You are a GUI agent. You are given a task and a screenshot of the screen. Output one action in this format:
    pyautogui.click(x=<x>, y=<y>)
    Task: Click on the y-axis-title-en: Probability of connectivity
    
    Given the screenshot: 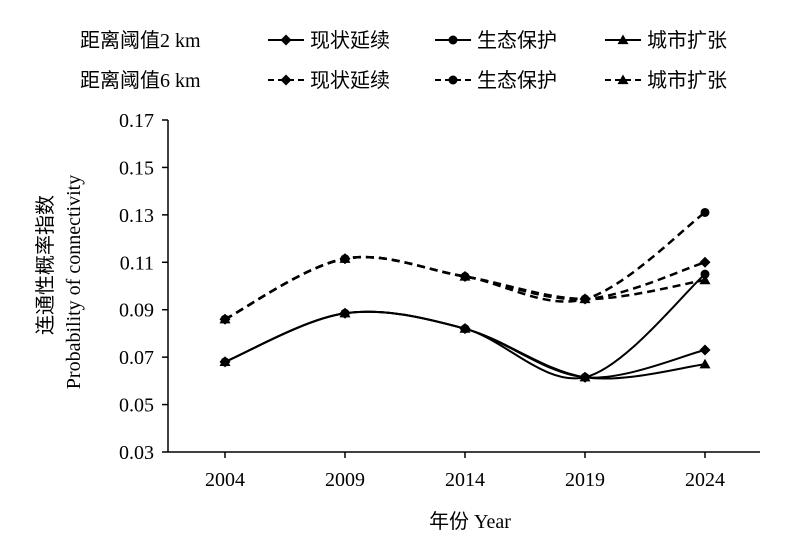 What is the action you would take?
    pyautogui.click(x=74, y=282)
    